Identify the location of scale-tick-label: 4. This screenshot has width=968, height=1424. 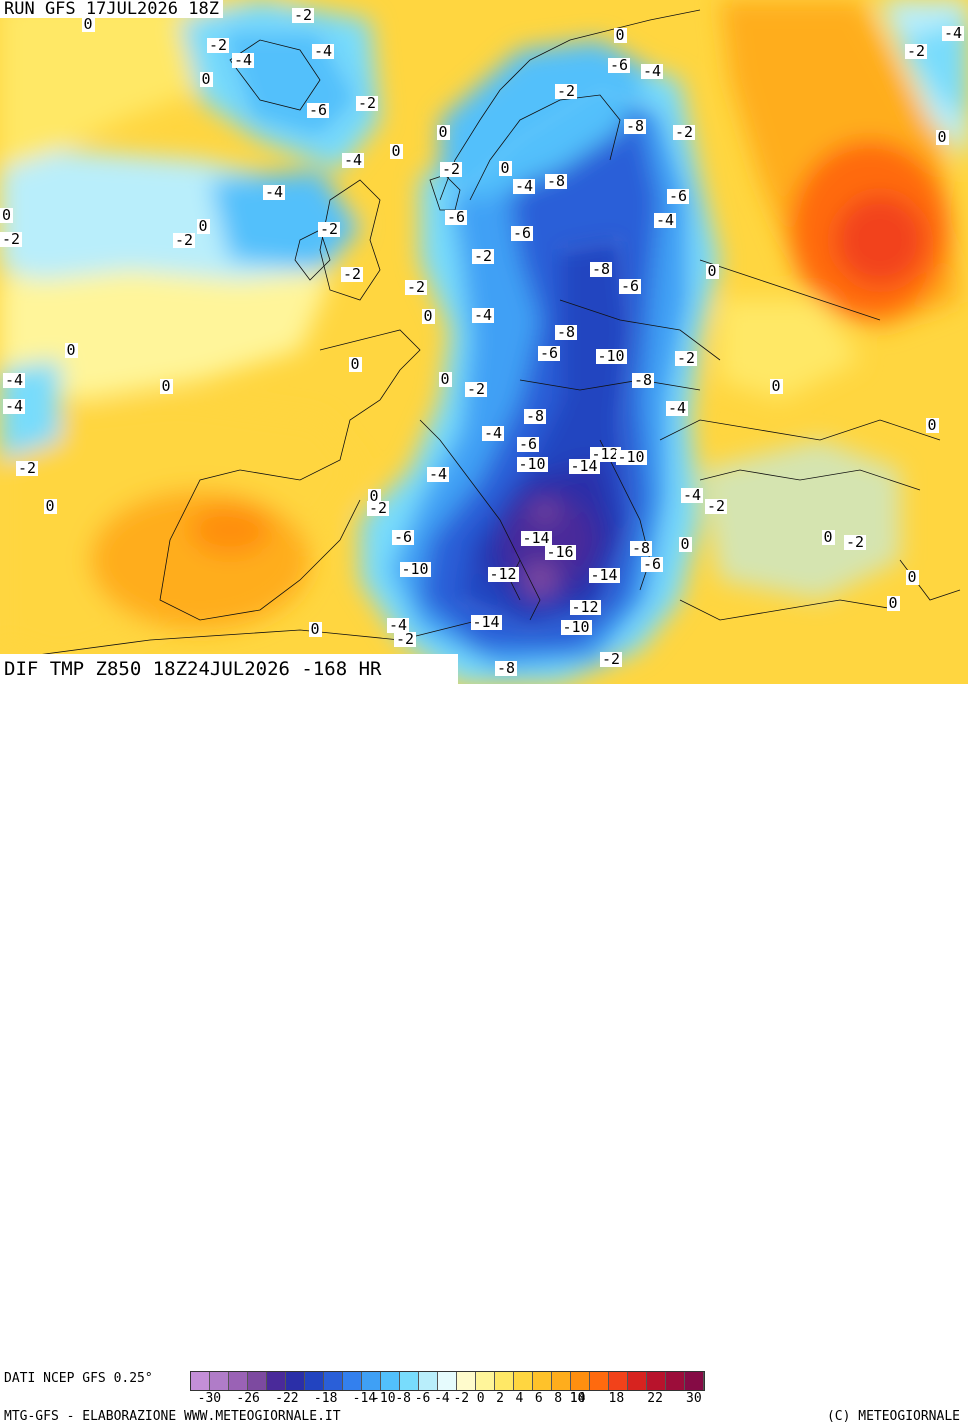
(519, 1398).